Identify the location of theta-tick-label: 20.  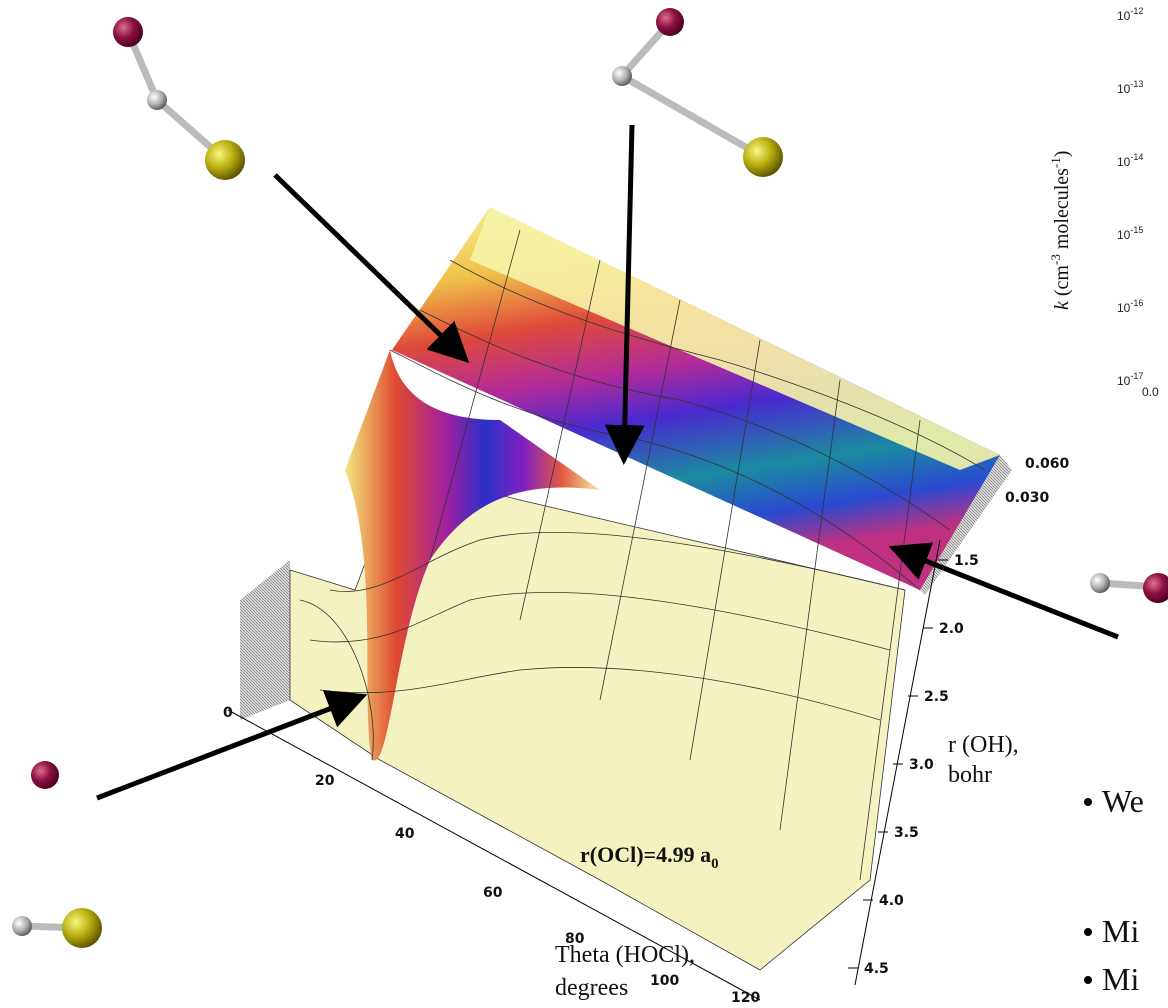
(325, 781).